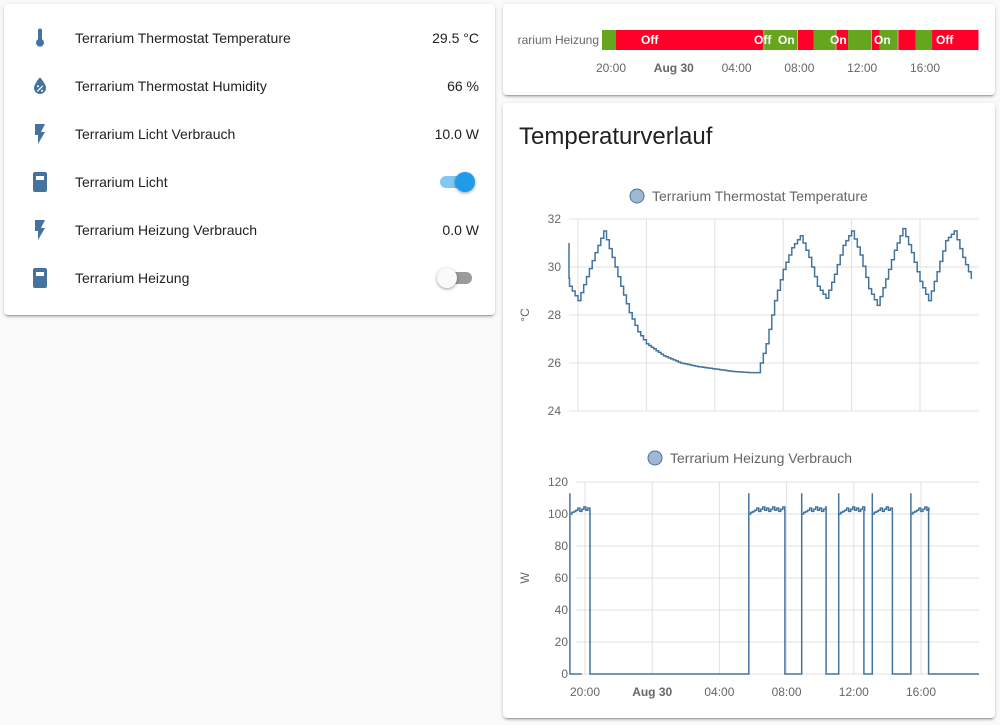  I want to click on y-tick-label: 120, so click(558, 482).